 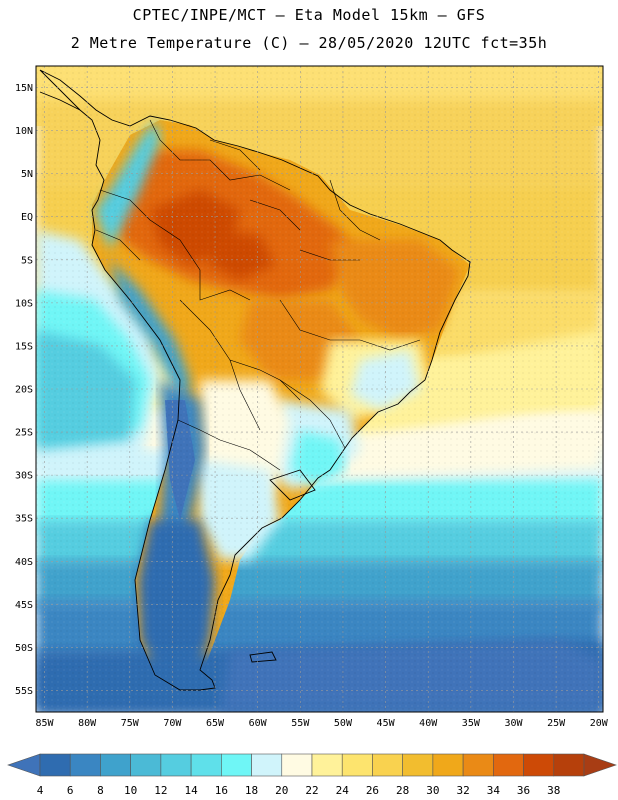 I want to click on lon-tick-label: 40W, so click(x=428, y=723).